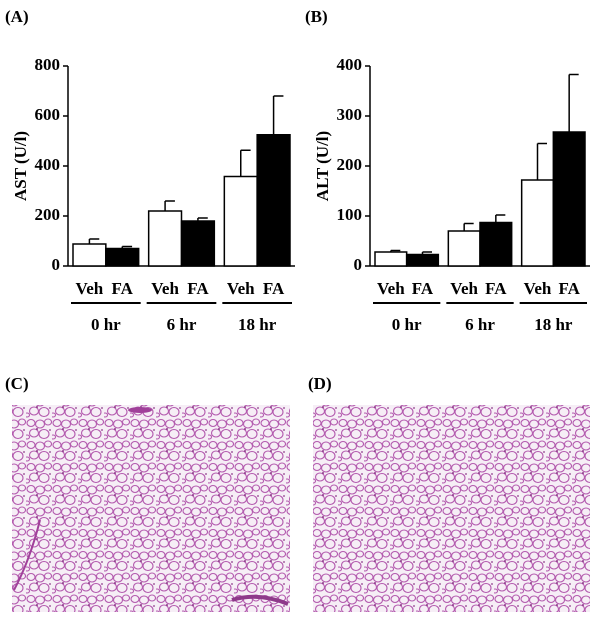 The image size is (600, 625). What do you see at coordinates (320, 383) in the screenshot?
I see `panel-label: (D)` at bounding box center [320, 383].